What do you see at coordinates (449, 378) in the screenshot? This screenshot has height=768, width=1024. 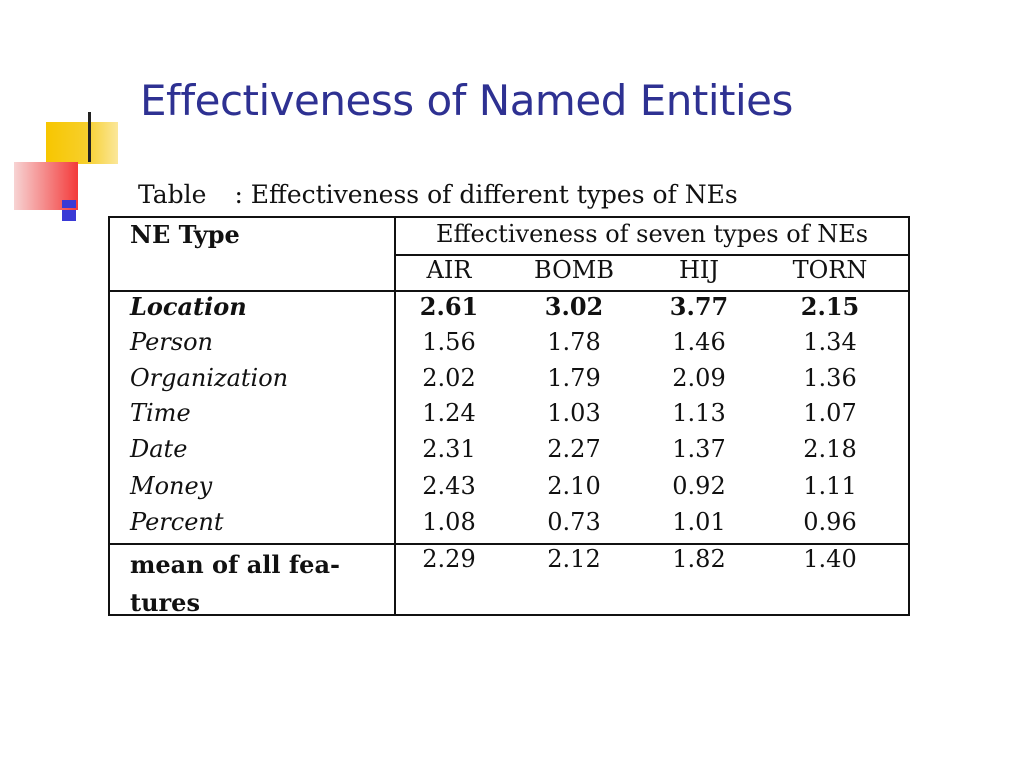 I see `table-cell: 2.02` at bounding box center [449, 378].